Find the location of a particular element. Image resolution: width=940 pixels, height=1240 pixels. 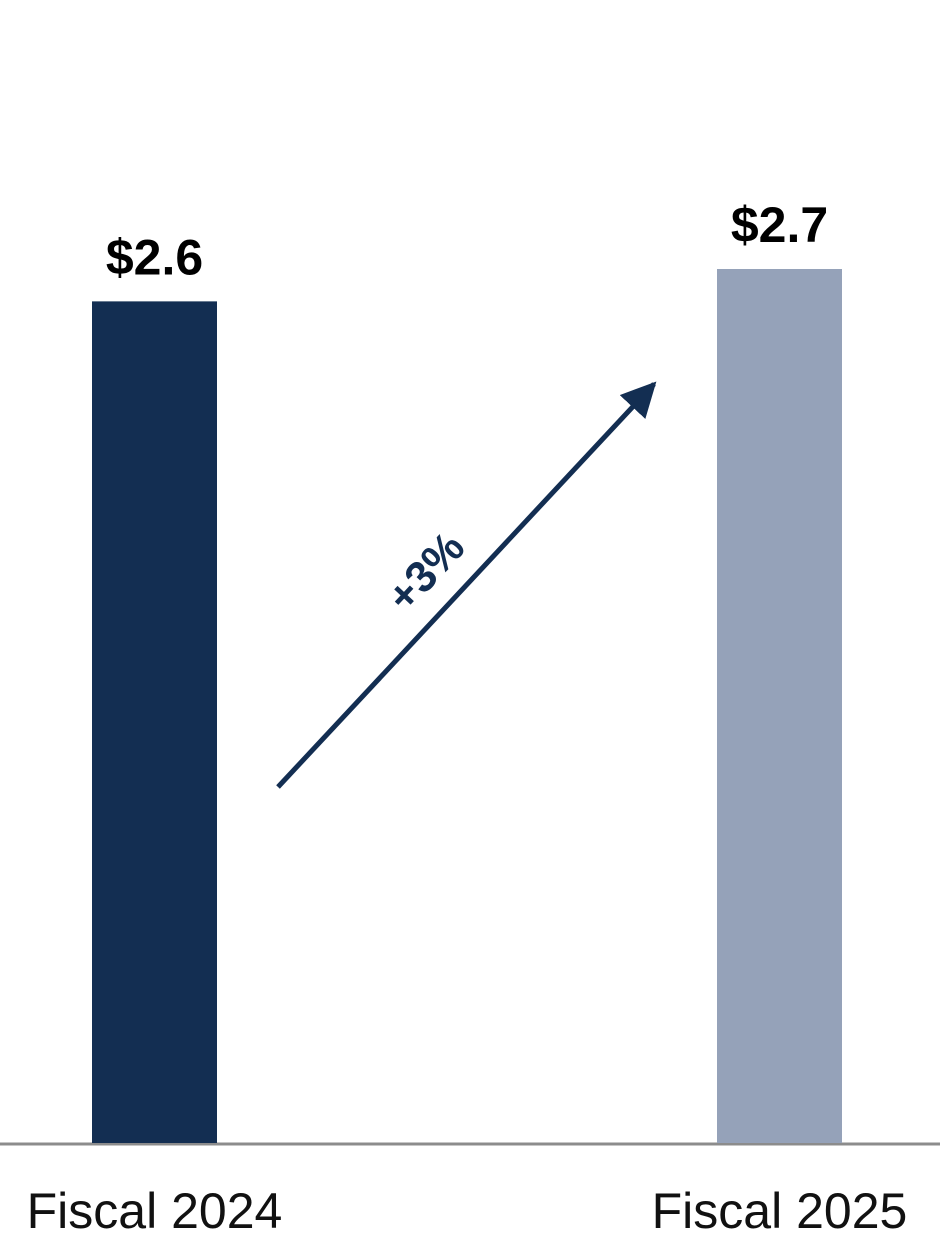

growth-annotation: +3% is located at coordinates (426, 572).